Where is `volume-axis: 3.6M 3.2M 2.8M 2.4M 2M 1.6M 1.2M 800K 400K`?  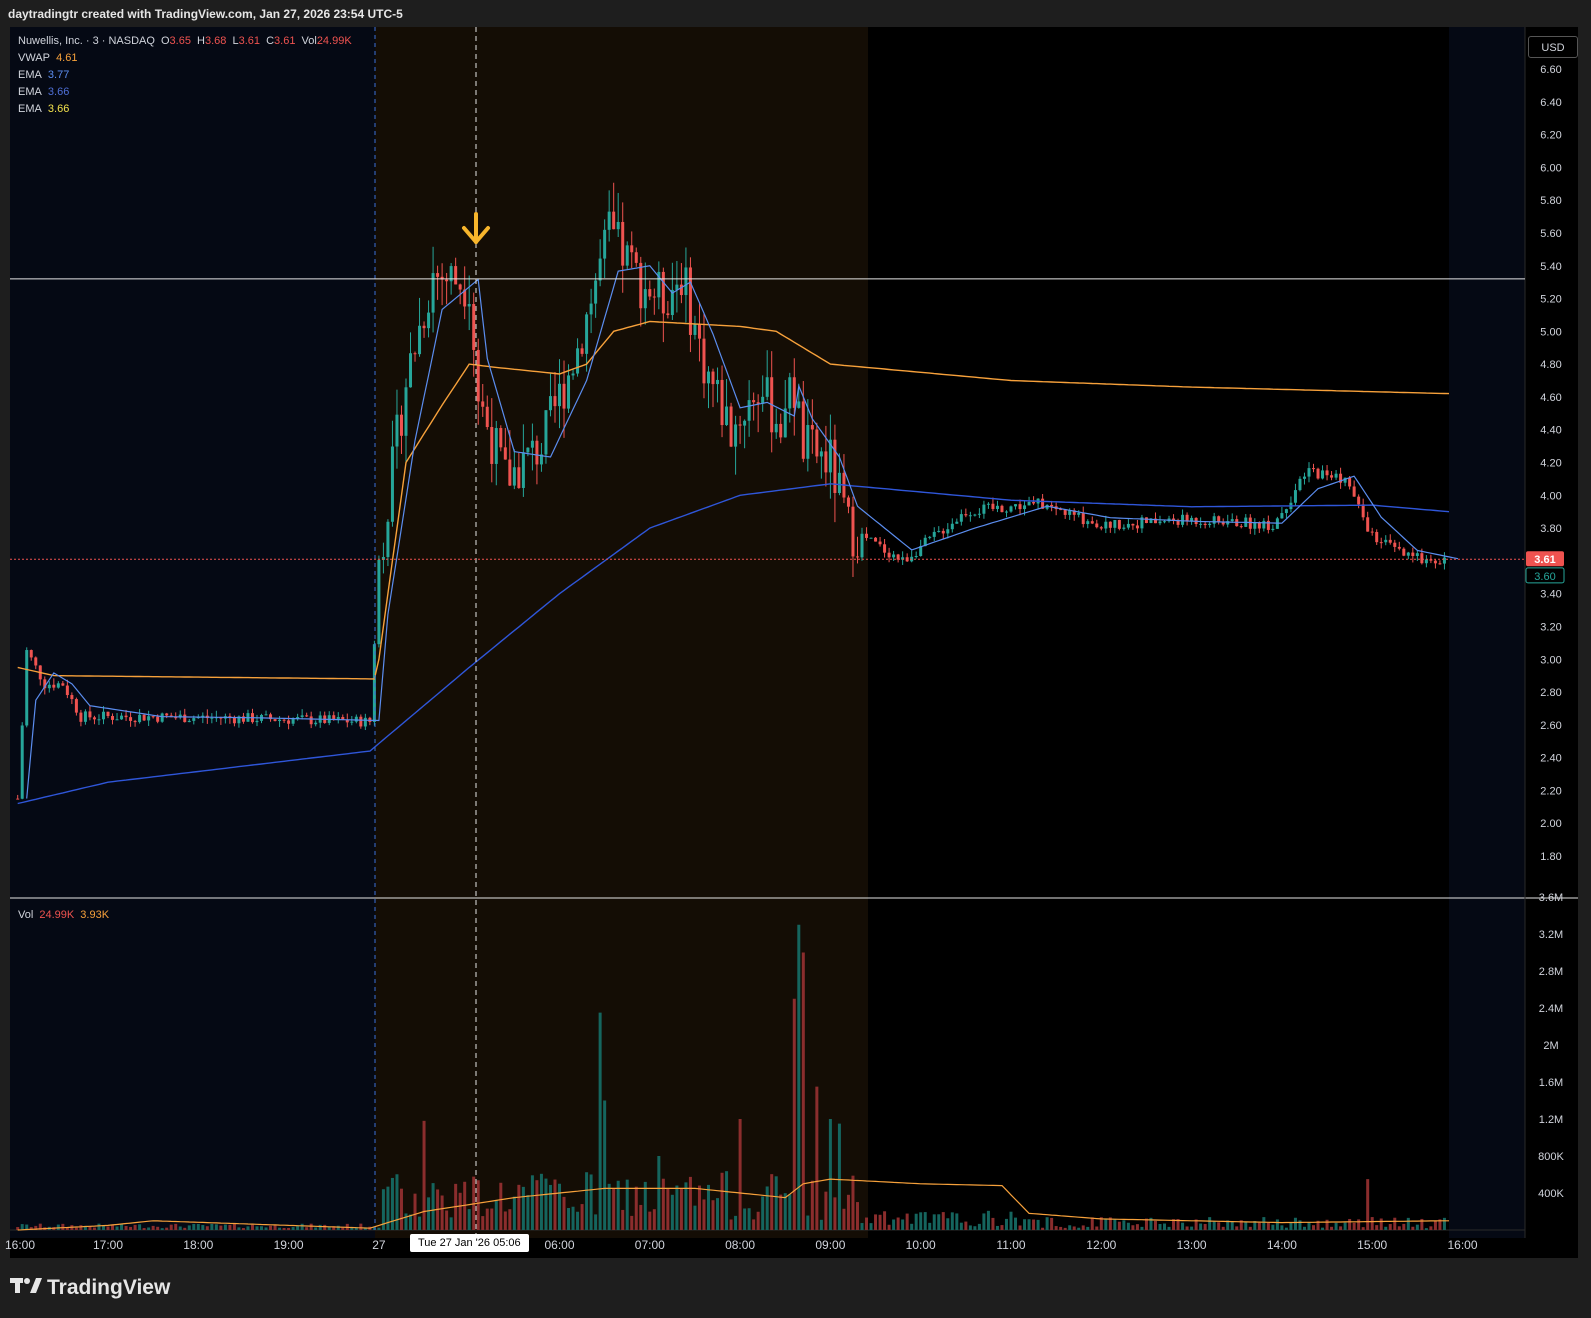 volume-axis: 3.6M 3.2M 2.8M 2.4M 2M 1.6M 1.2M 800K 400K is located at coordinates (1551, 1046).